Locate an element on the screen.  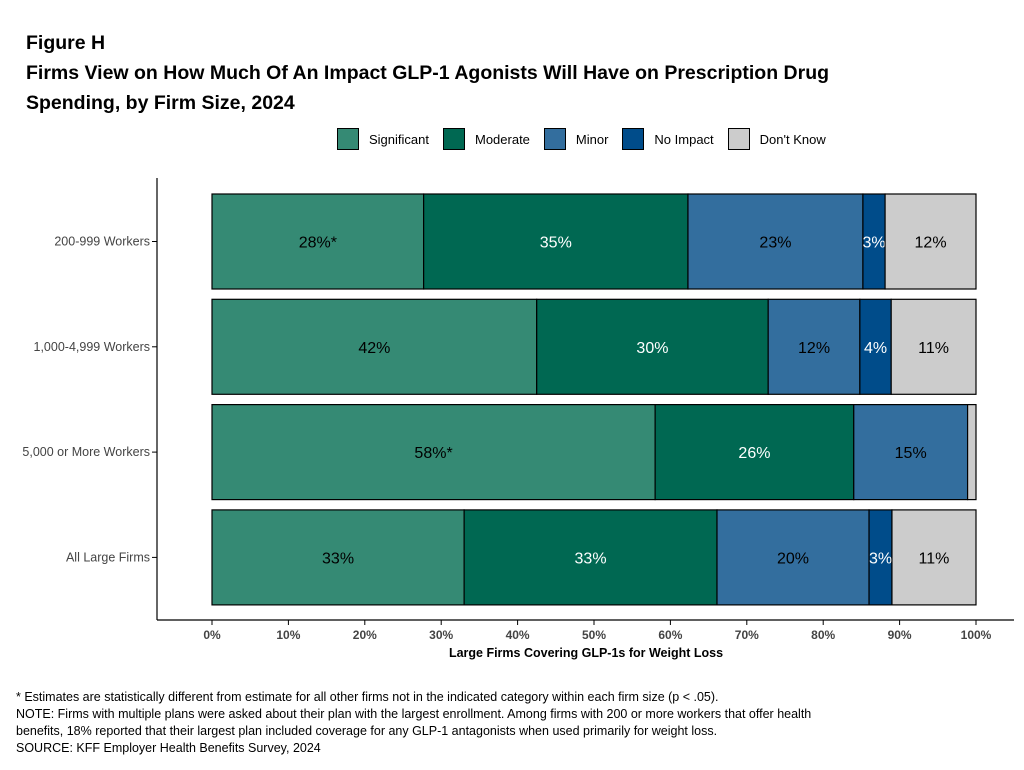
x-tick-label: 0% is located at coordinates (212, 635).